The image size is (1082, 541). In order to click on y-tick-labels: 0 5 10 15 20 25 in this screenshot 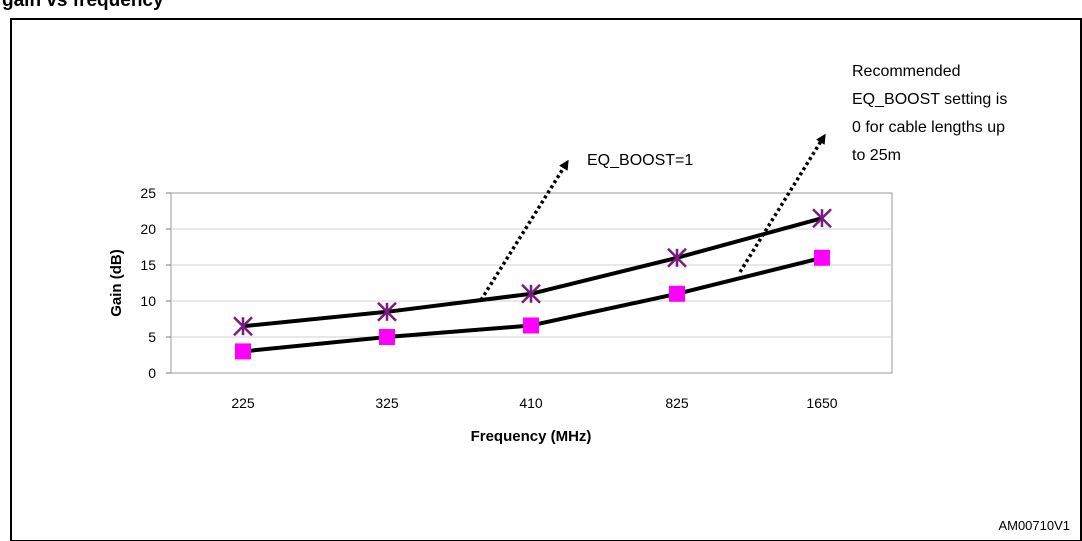, I will do `click(148, 283)`.